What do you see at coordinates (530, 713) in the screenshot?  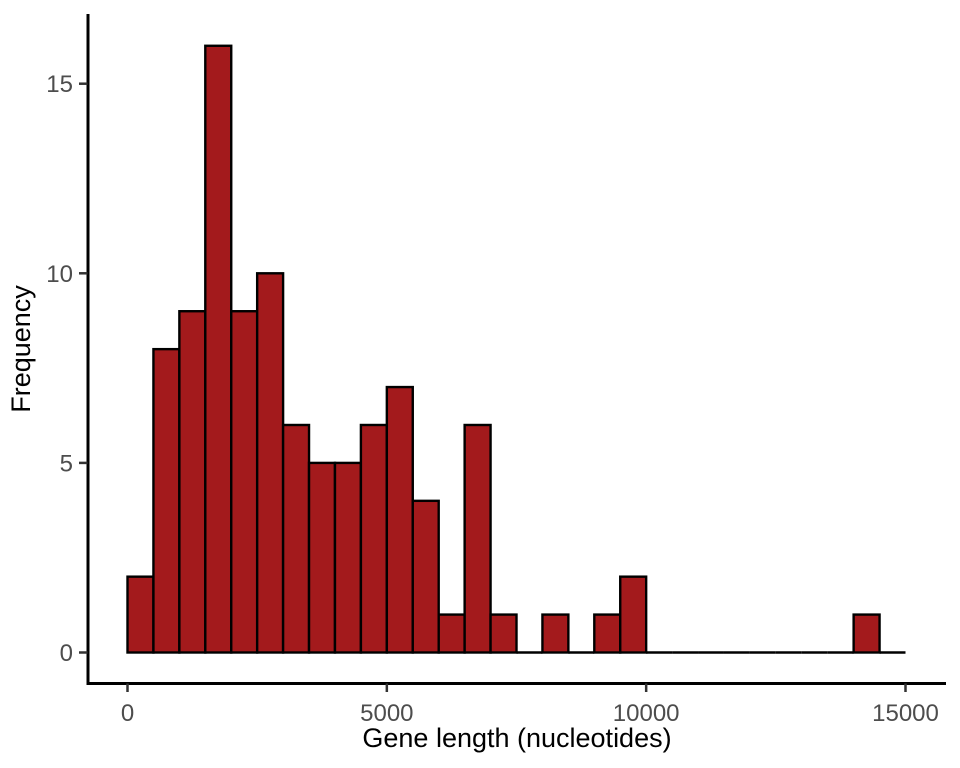 I see `x-axis-tick-labels: 0 5000 10000 15000` at bounding box center [530, 713].